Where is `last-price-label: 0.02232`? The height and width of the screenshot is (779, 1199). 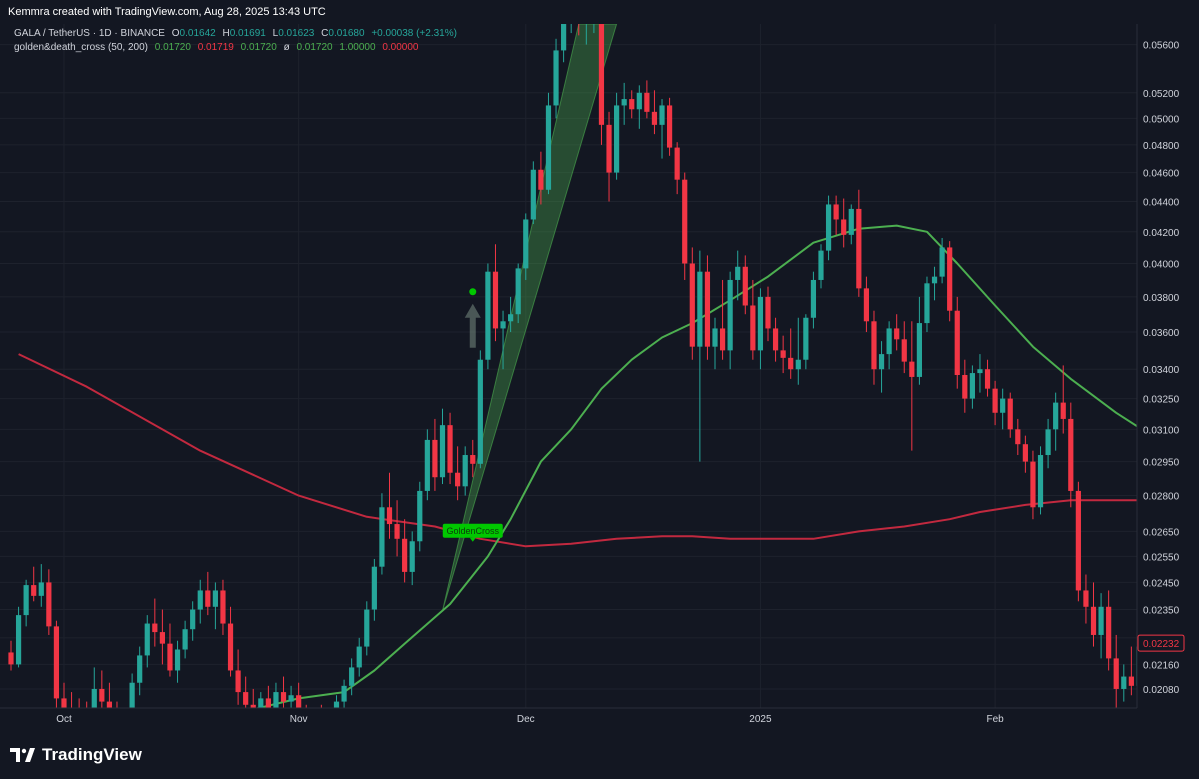 last-price-label: 0.02232 is located at coordinates (1161, 644).